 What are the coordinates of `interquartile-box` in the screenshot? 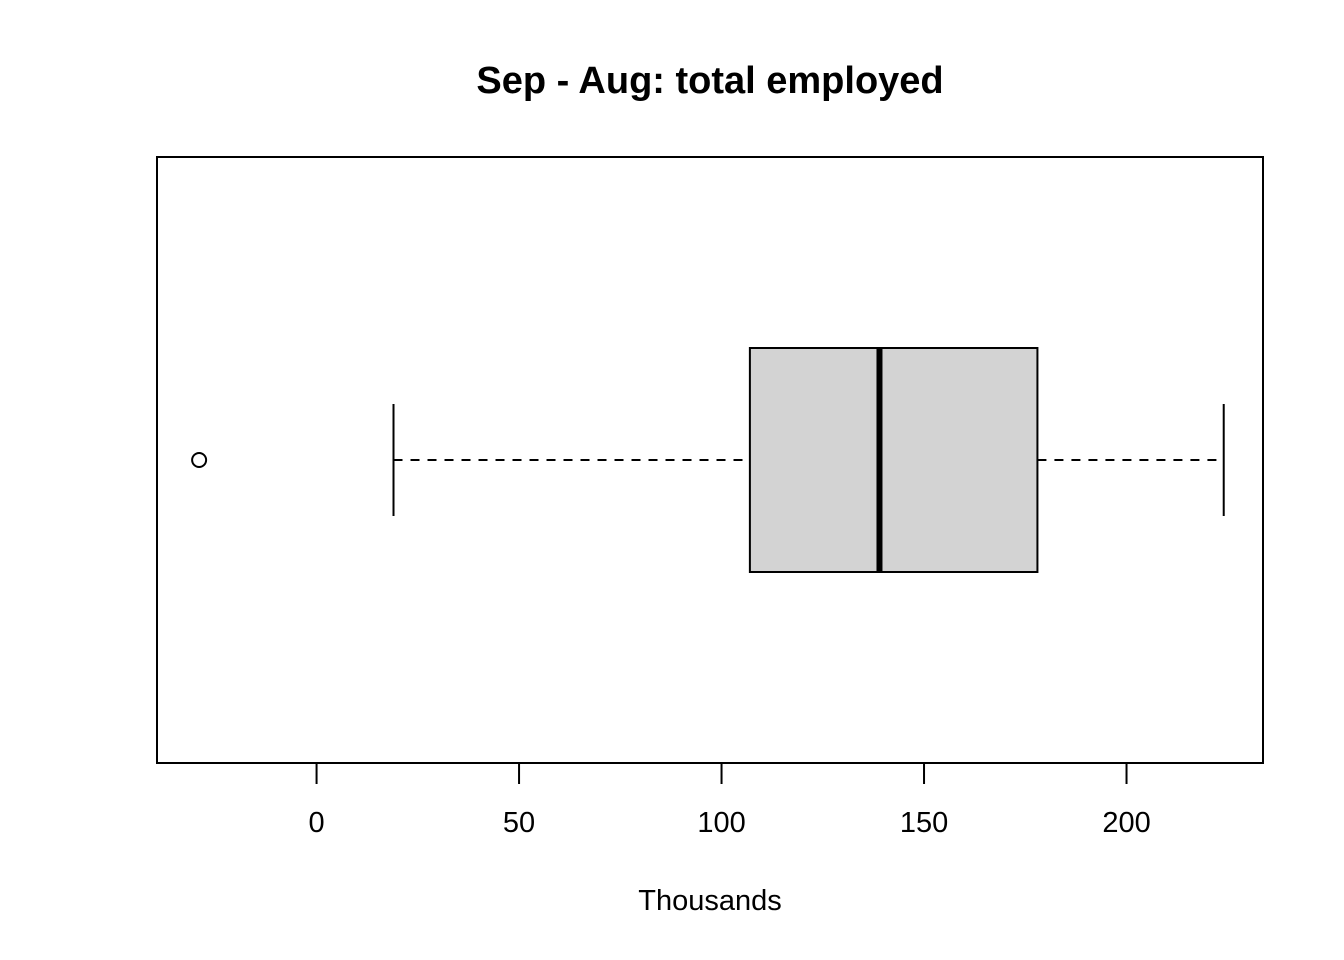 It's located at (893, 460).